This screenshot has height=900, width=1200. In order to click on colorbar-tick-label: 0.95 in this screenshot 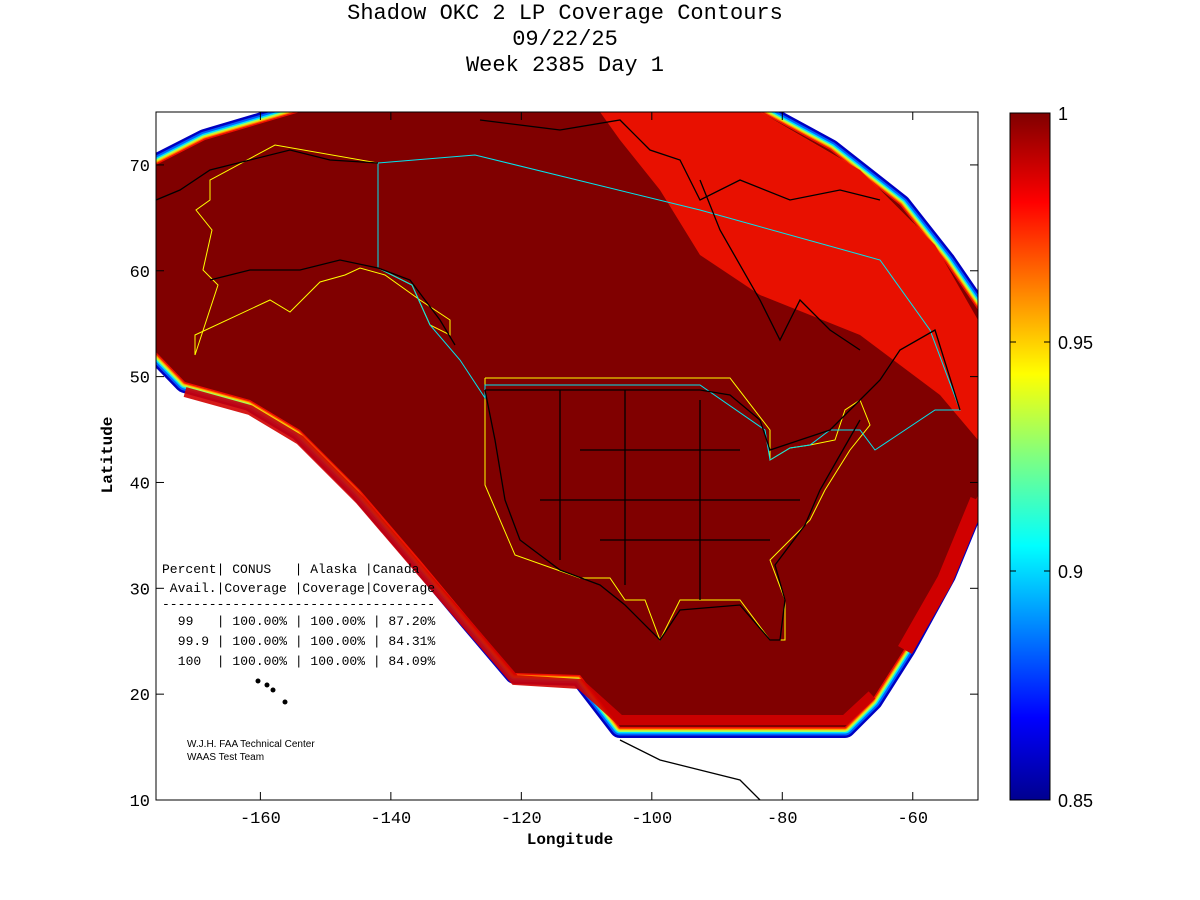, I will do `click(1075, 343)`.